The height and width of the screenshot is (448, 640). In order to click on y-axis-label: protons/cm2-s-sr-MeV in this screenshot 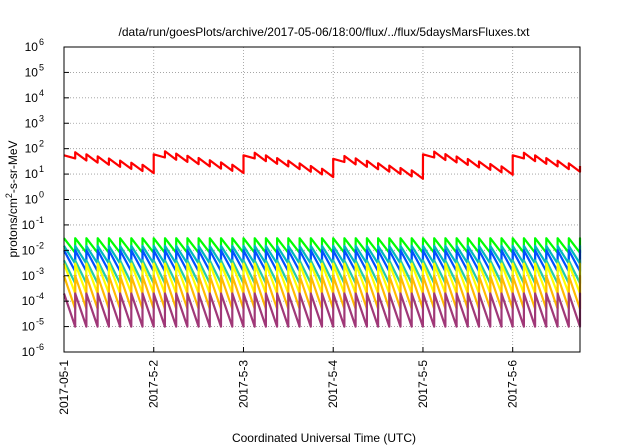, I will do `click(12, 198)`.